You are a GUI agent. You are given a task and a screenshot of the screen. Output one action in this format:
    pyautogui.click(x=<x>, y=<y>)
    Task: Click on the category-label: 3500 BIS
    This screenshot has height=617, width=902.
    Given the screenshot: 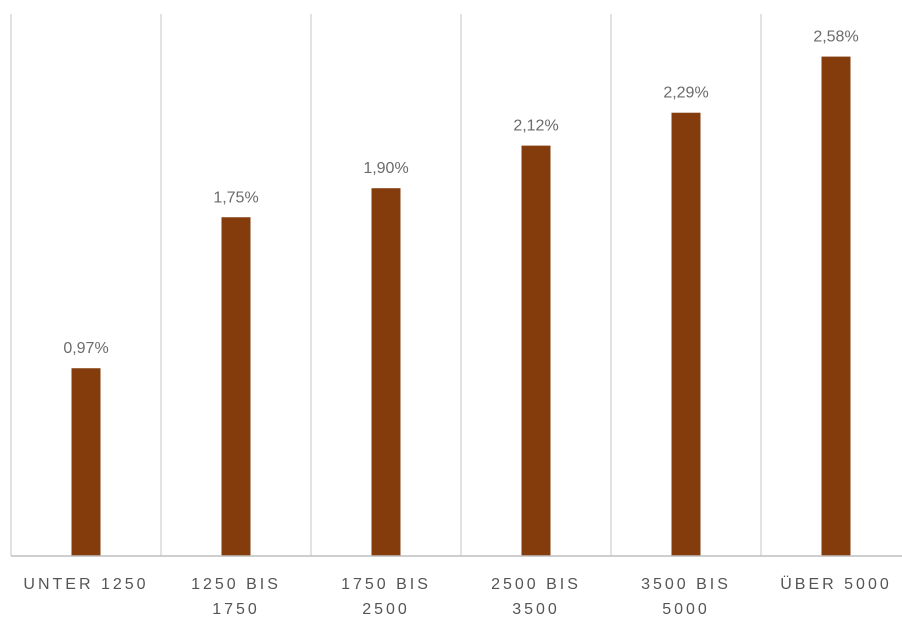 What is the action you would take?
    pyautogui.click(x=686, y=584)
    